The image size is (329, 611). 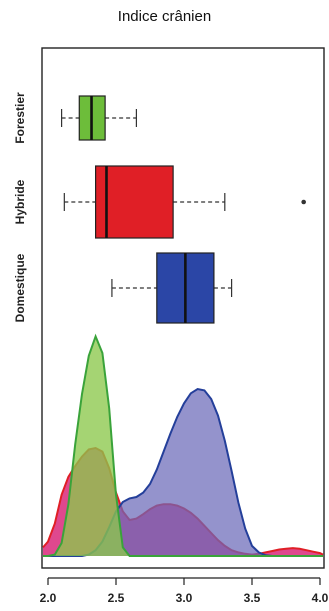 I want to click on group-label-hybride: Hybride, so click(x=20, y=201).